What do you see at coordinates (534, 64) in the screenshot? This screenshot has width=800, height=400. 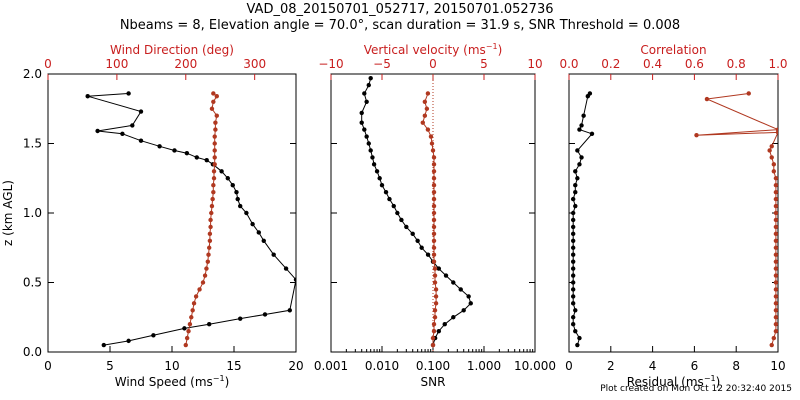 I see `top-tick-label: 10` at bounding box center [534, 64].